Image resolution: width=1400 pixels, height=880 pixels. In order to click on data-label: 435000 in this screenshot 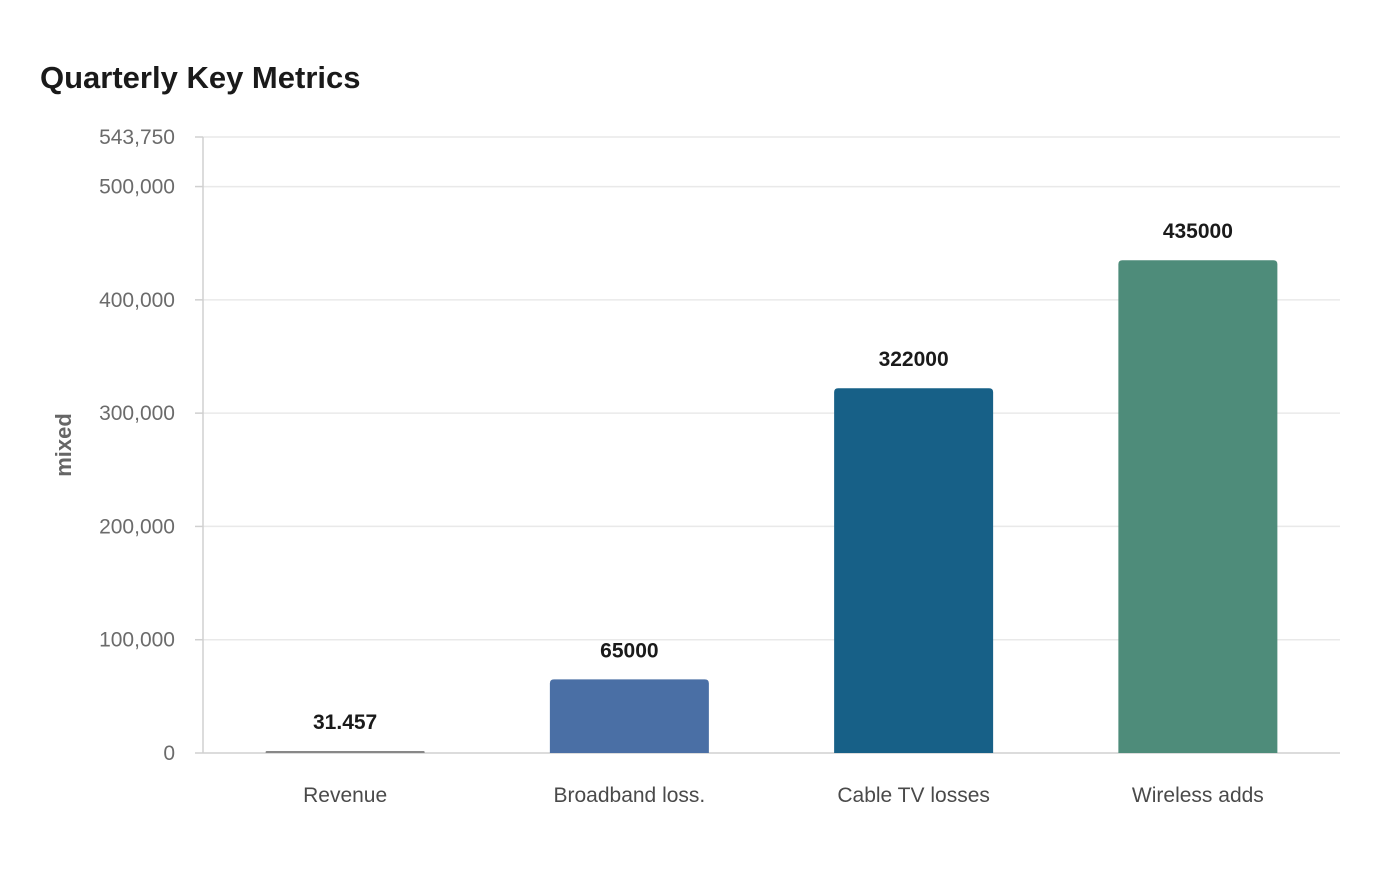, I will do `click(1198, 231)`.